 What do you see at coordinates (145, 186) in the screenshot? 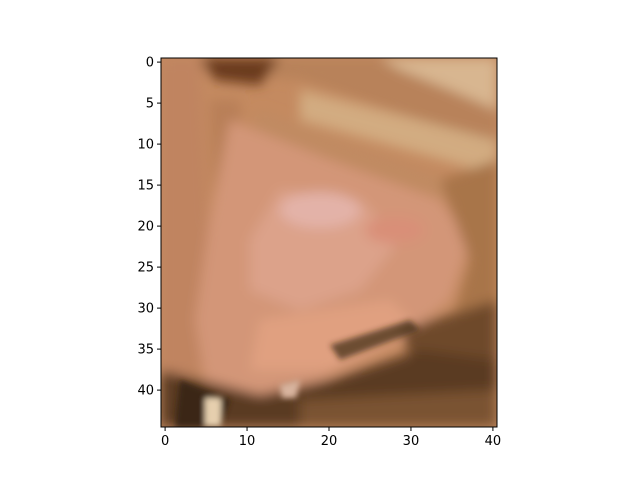
I see `y-tick-label: 15` at bounding box center [145, 186].